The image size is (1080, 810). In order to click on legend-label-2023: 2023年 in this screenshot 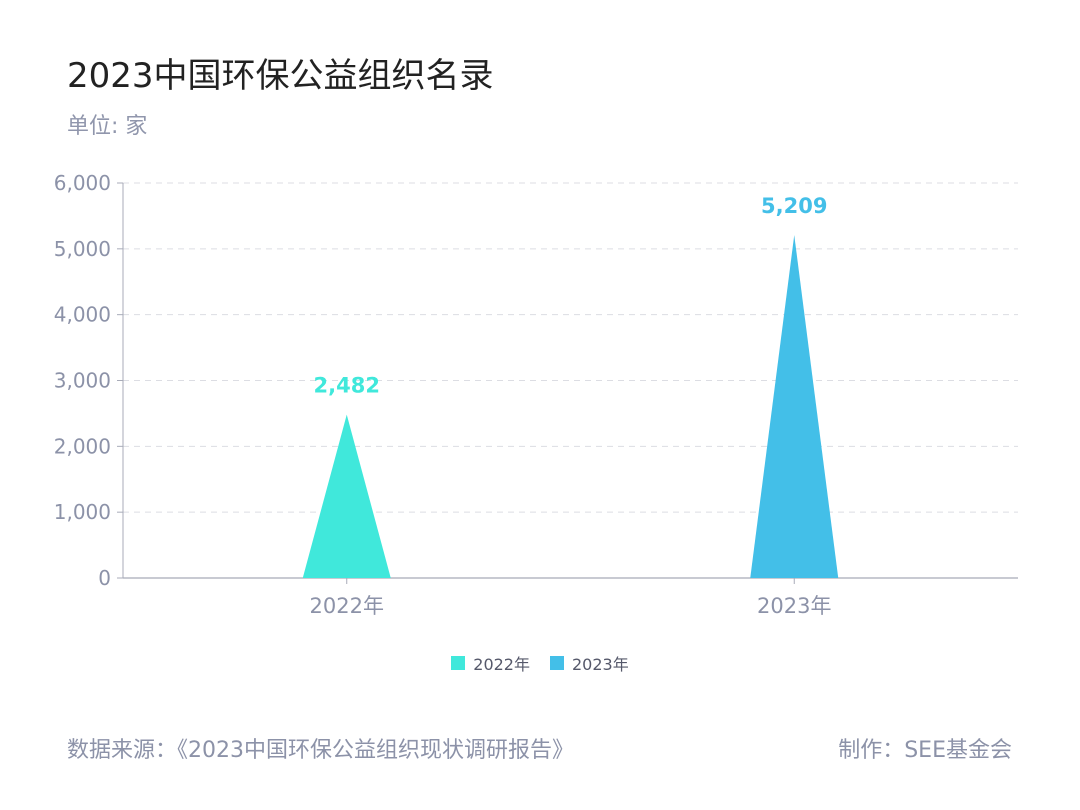, I will do `click(600, 664)`.